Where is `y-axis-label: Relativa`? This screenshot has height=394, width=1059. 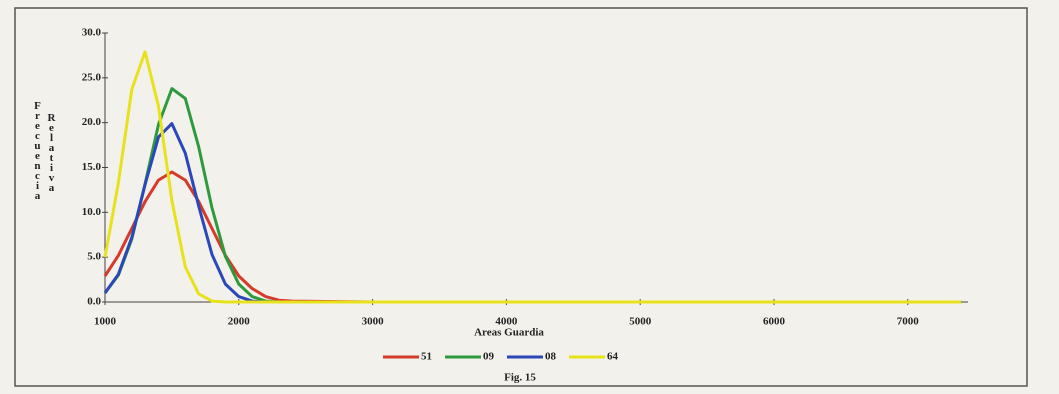
y-axis-label: Relativa is located at coordinates (51, 152).